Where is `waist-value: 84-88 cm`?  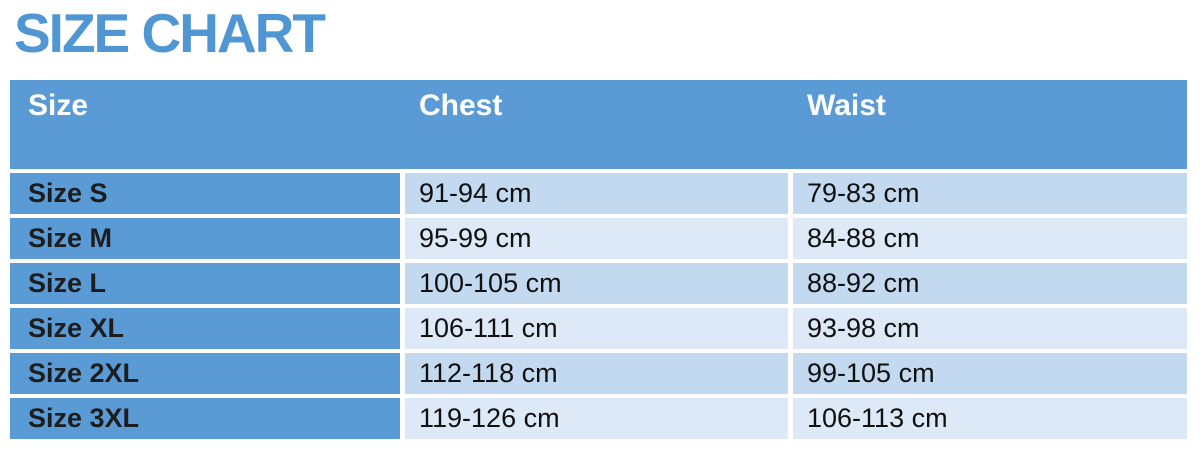 waist-value: 84-88 cm is located at coordinates (990, 238).